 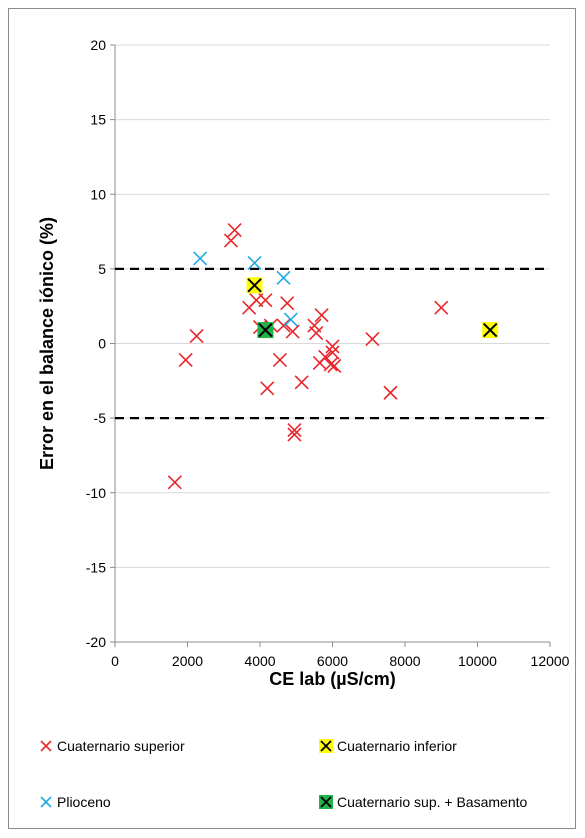 I want to click on legend-item-plioceno: Plioceno, so click(x=75, y=802).